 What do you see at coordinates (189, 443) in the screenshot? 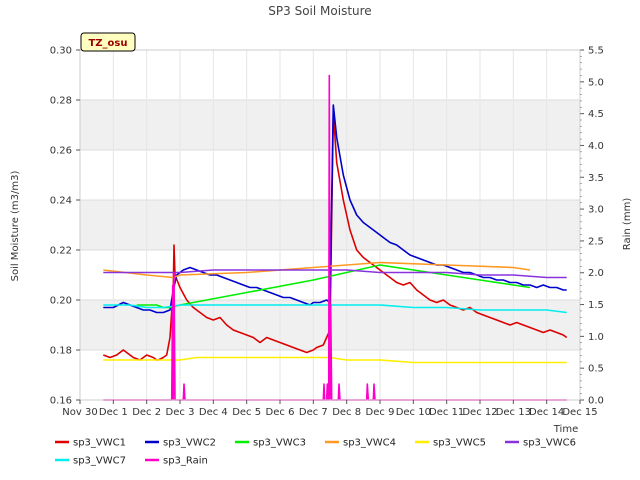
I see `legend-label-sp3_VWC2: sp3_VWC2` at bounding box center [189, 443].